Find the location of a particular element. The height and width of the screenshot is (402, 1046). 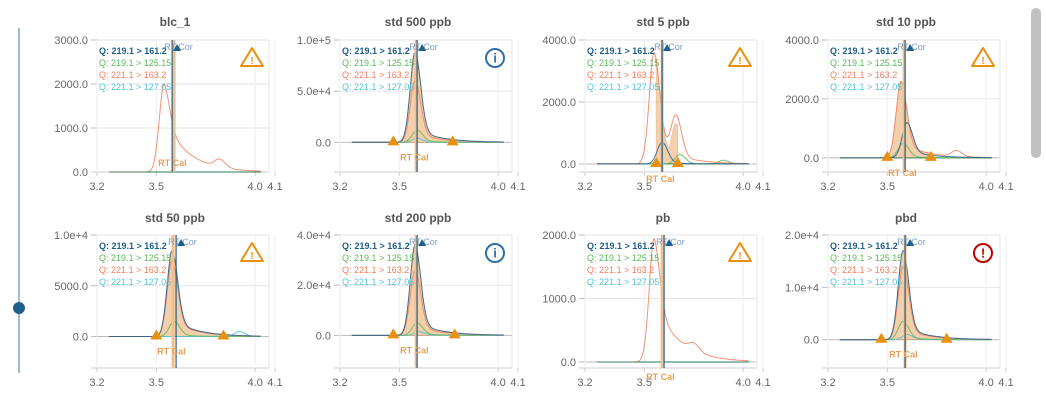

scrollbar-thumb is located at coordinates (1036, 83).